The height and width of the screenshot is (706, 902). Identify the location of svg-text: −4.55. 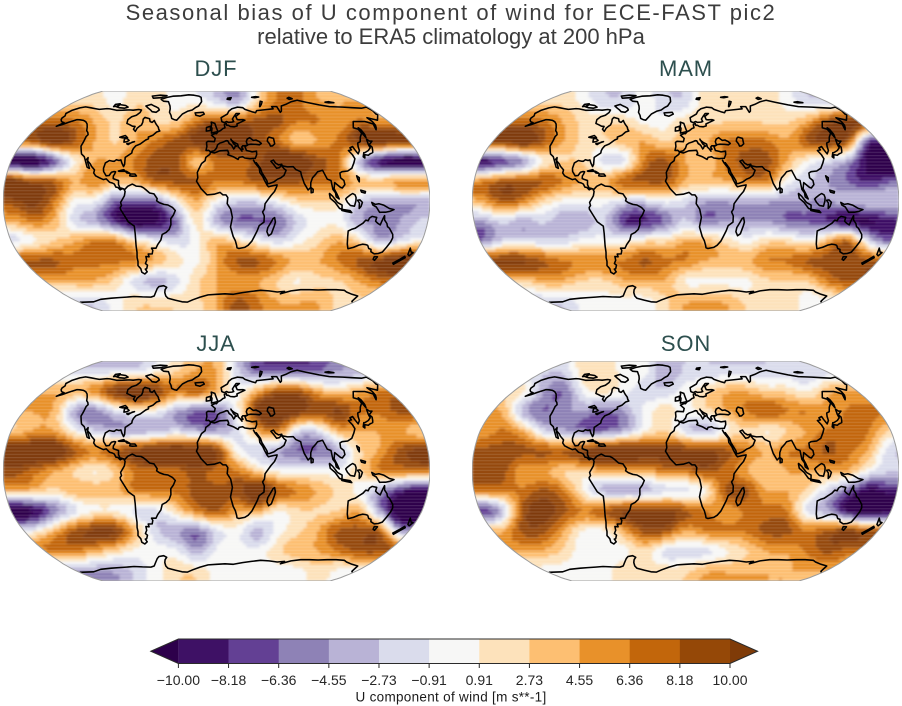
(329, 680).